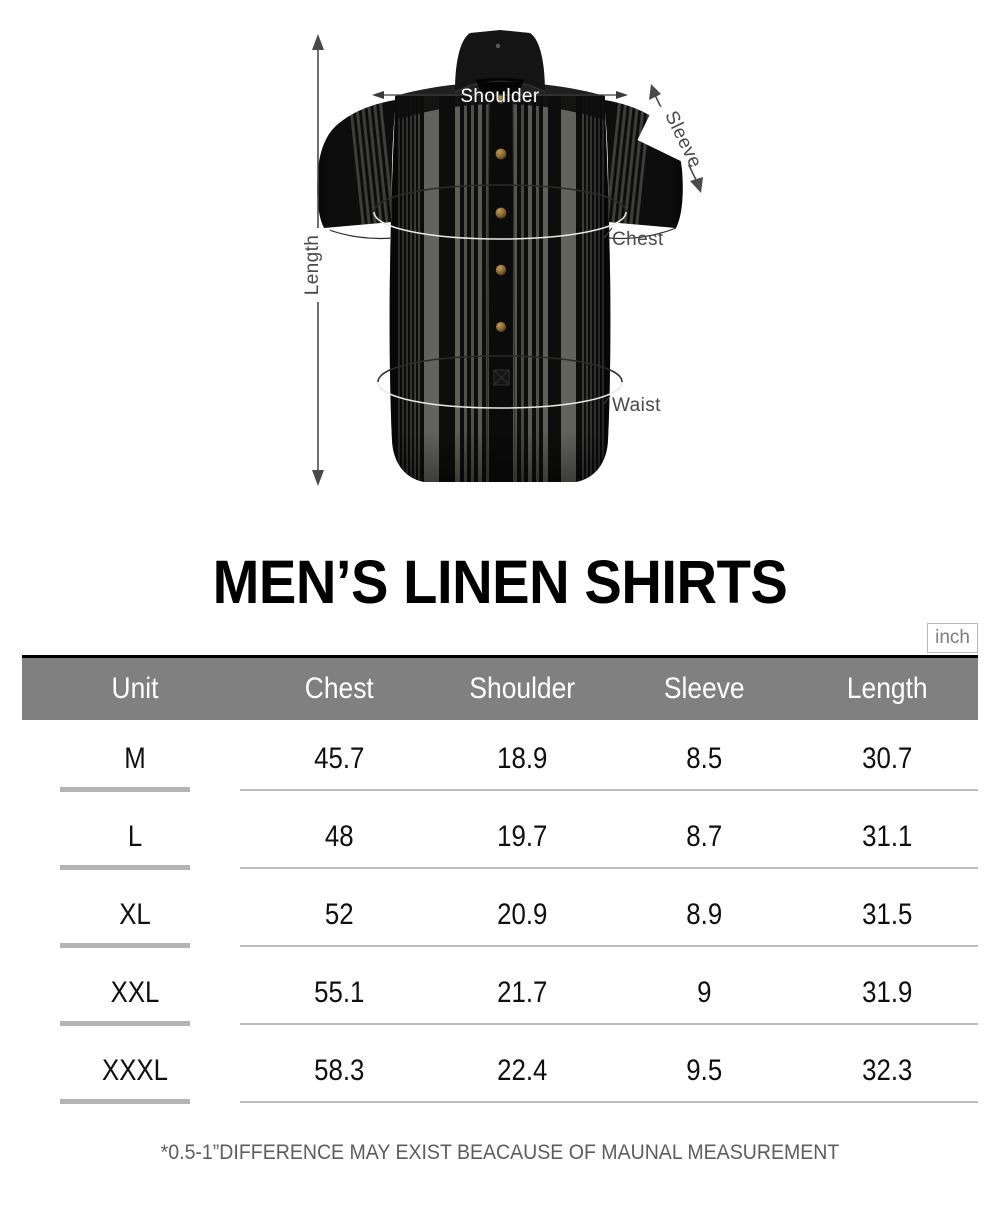  What do you see at coordinates (135, 758) in the screenshot?
I see `cell-unit: M` at bounding box center [135, 758].